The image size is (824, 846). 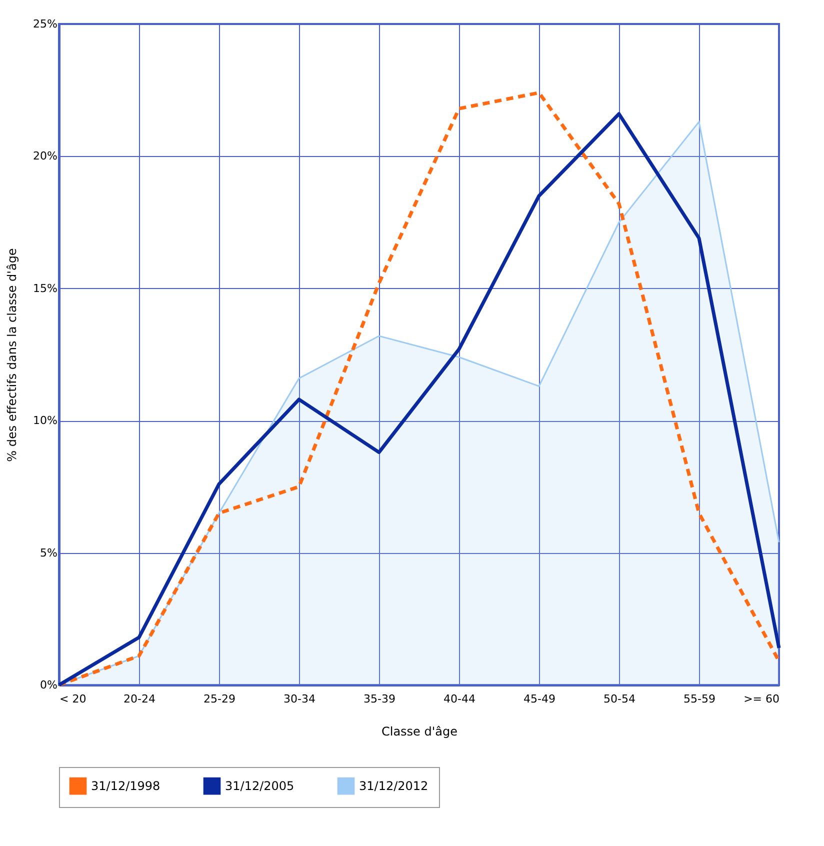 What do you see at coordinates (125, 786) in the screenshot?
I see `legend-label: 31/12/1998` at bounding box center [125, 786].